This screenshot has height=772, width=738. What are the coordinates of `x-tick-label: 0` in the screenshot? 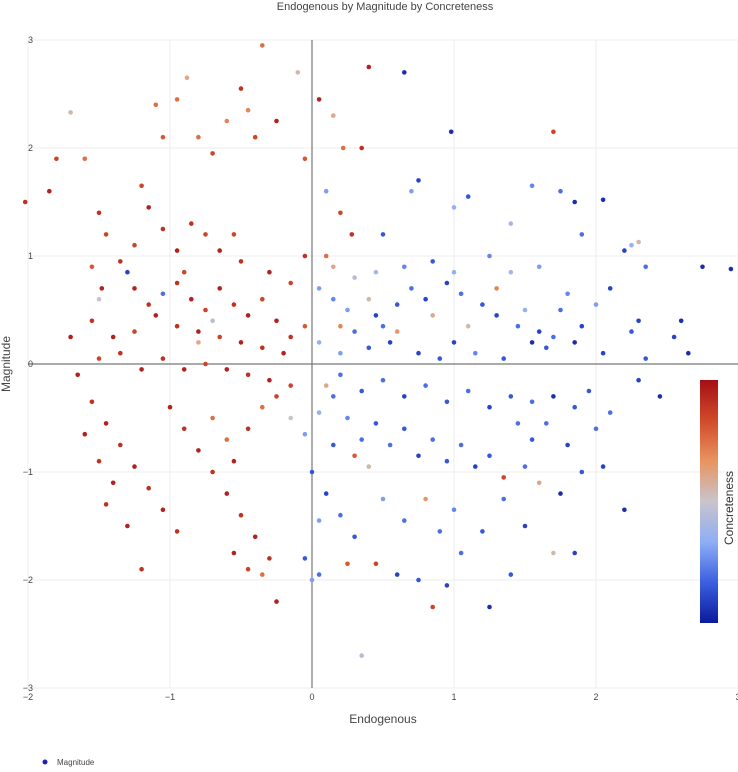 It's located at (311, 697).